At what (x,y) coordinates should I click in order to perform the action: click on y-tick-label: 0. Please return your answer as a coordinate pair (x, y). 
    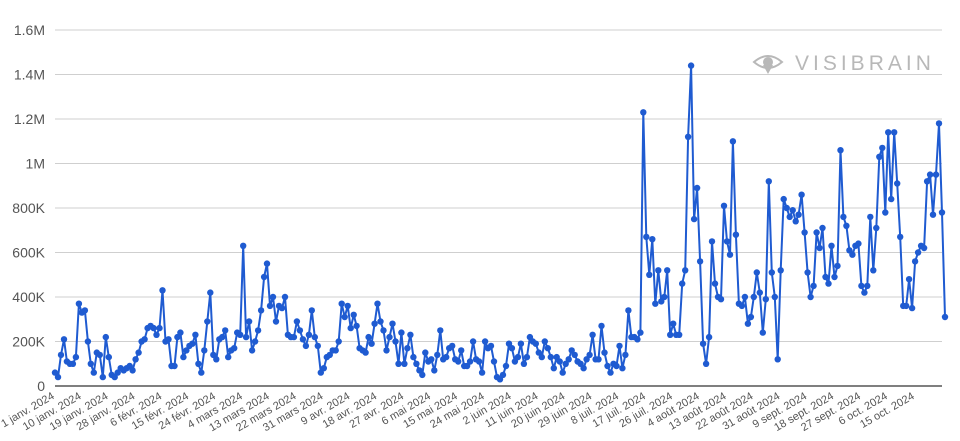
    Looking at the image, I should click on (41, 386).